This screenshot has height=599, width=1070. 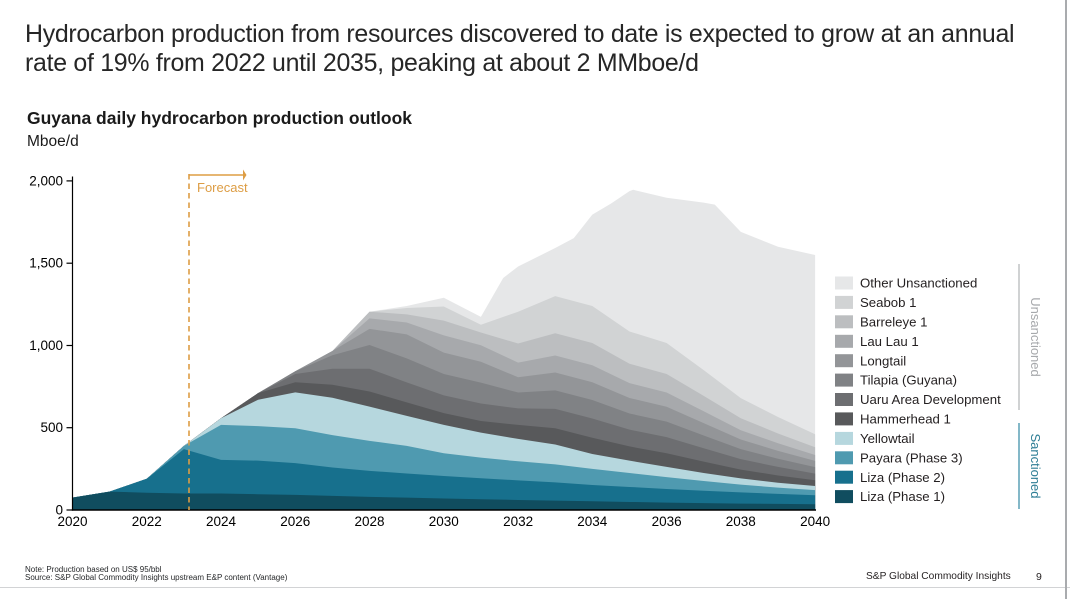 What do you see at coordinates (893, 321) in the screenshot?
I see `svg-text: Barreleye 1` at bounding box center [893, 321].